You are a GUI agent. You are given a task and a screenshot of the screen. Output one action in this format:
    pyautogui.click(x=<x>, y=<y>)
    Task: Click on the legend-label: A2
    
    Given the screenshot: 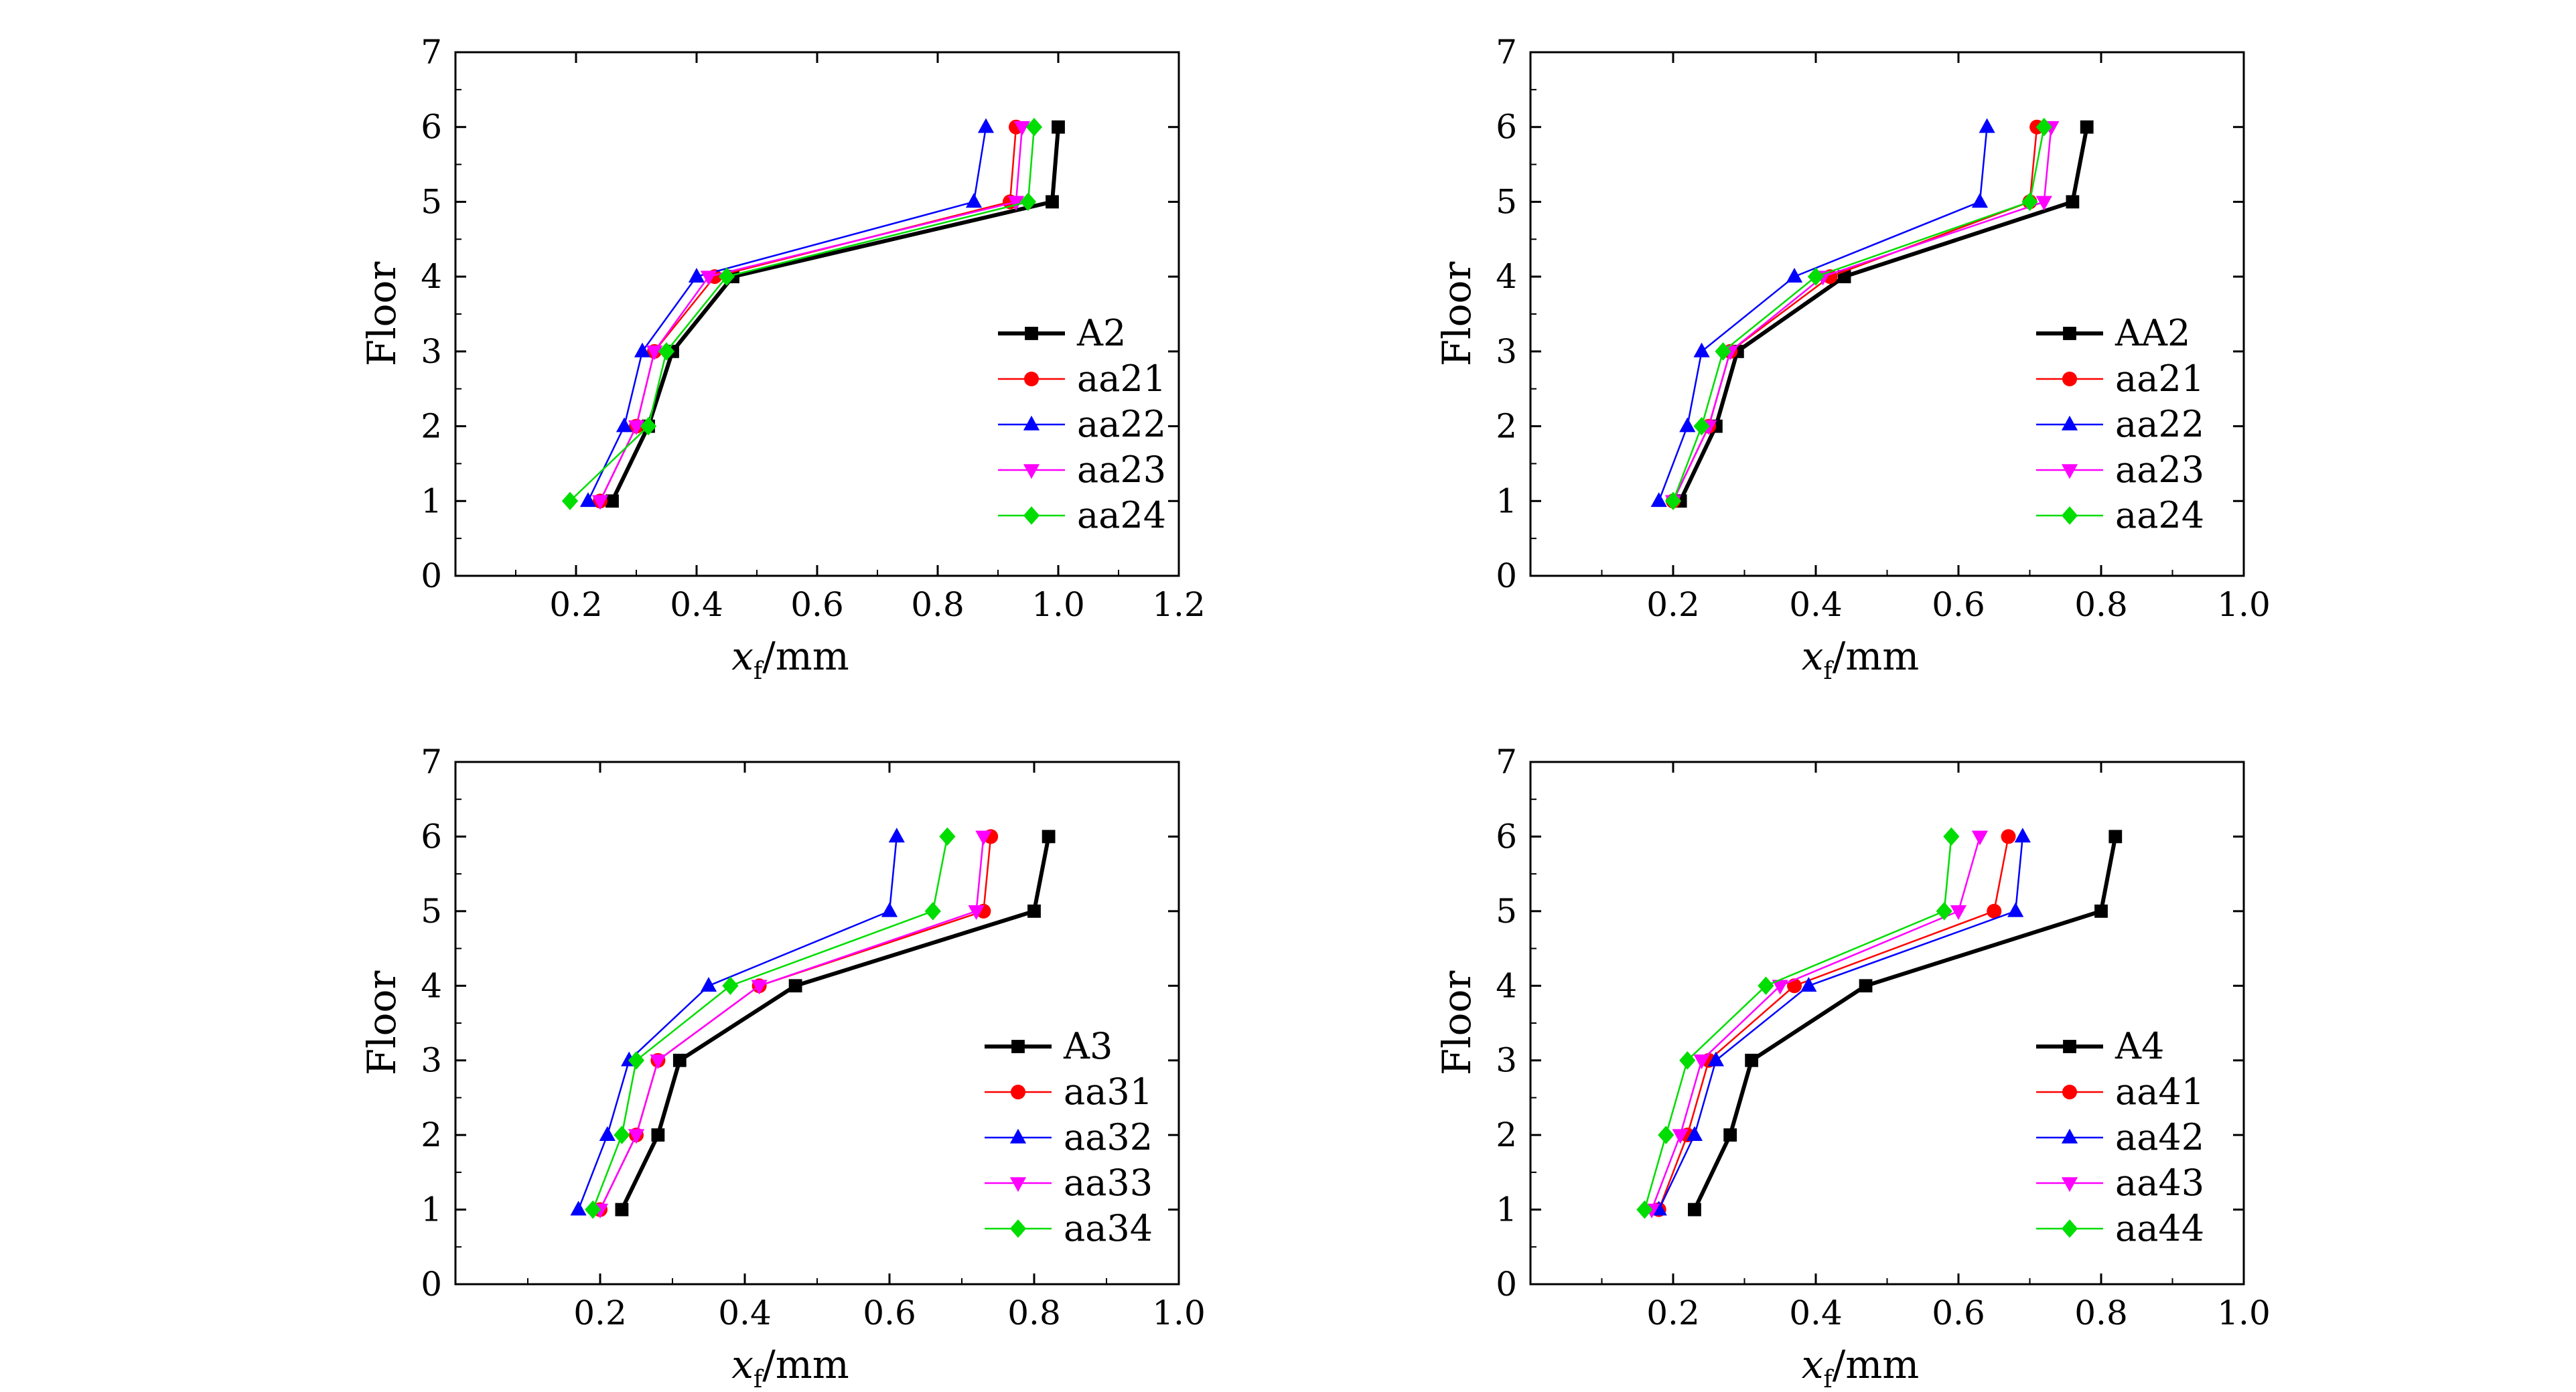 What is the action you would take?
    pyautogui.click(x=1101, y=333)
    